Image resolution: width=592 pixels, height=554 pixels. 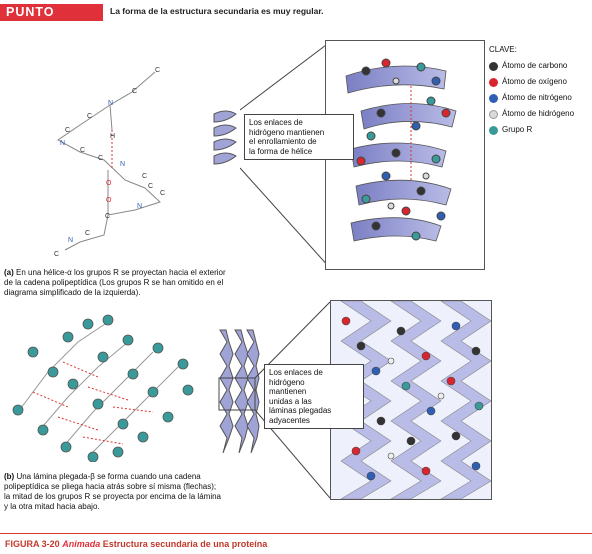 I want to click on figure-anim-tag: Animada, so click(x=81, y=544).